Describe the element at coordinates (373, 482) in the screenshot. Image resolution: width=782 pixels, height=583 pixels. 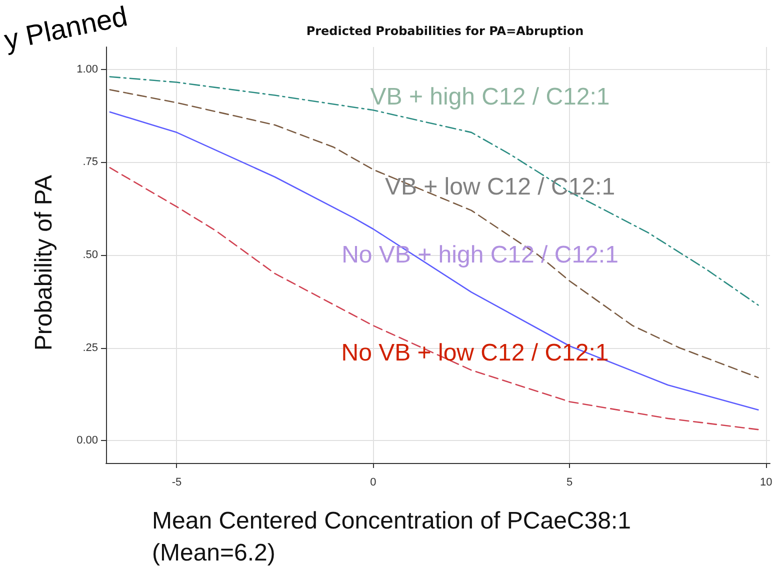
I see `x-tick-label: 0` at that location.